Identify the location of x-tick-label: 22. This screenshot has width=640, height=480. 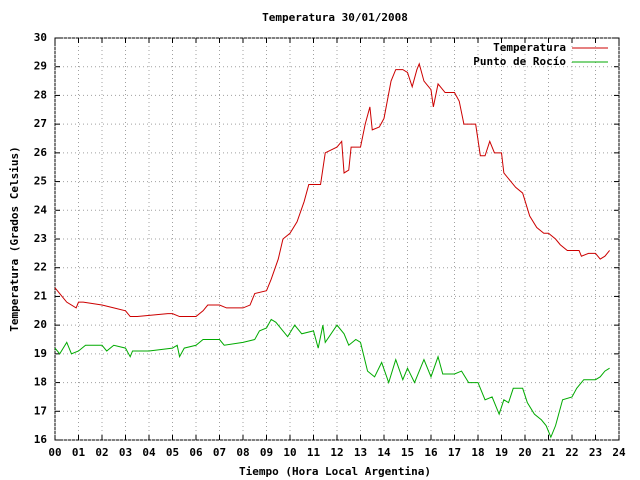
(571, 452).